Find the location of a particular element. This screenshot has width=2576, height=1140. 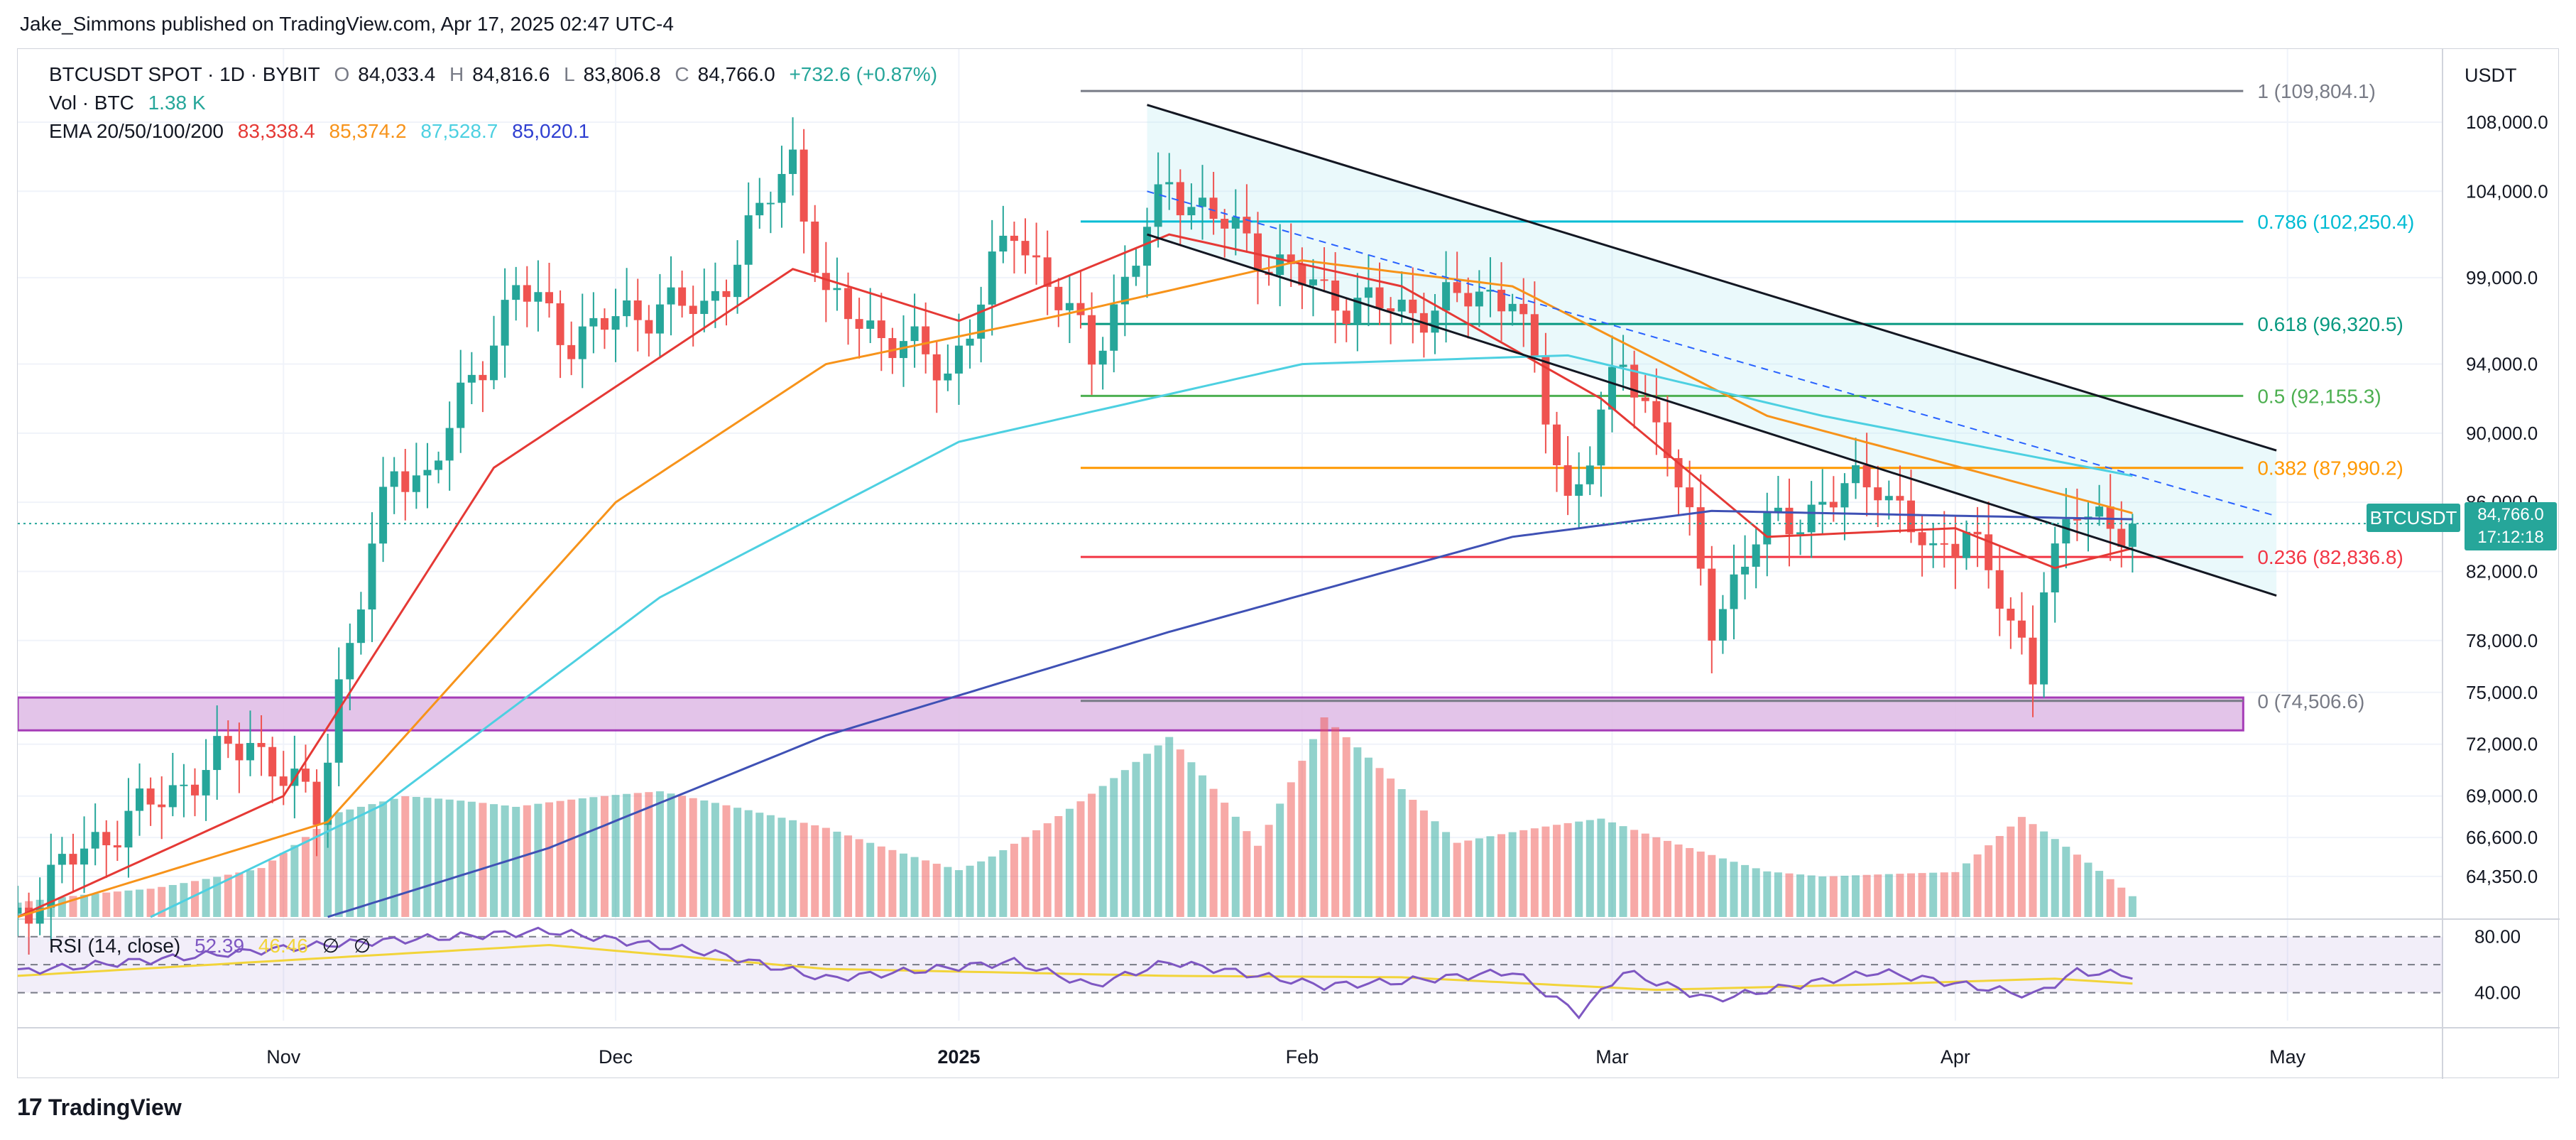

legend-symbol: BTCUSDT SPOT · 1D · BYBIT is located at coordinates (184, 74).